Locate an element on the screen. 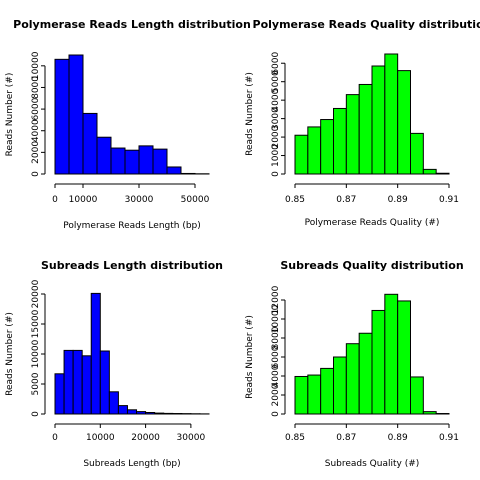  chart-title: Polymerase Reads Quality distribution is located at coordinates (366, 24).